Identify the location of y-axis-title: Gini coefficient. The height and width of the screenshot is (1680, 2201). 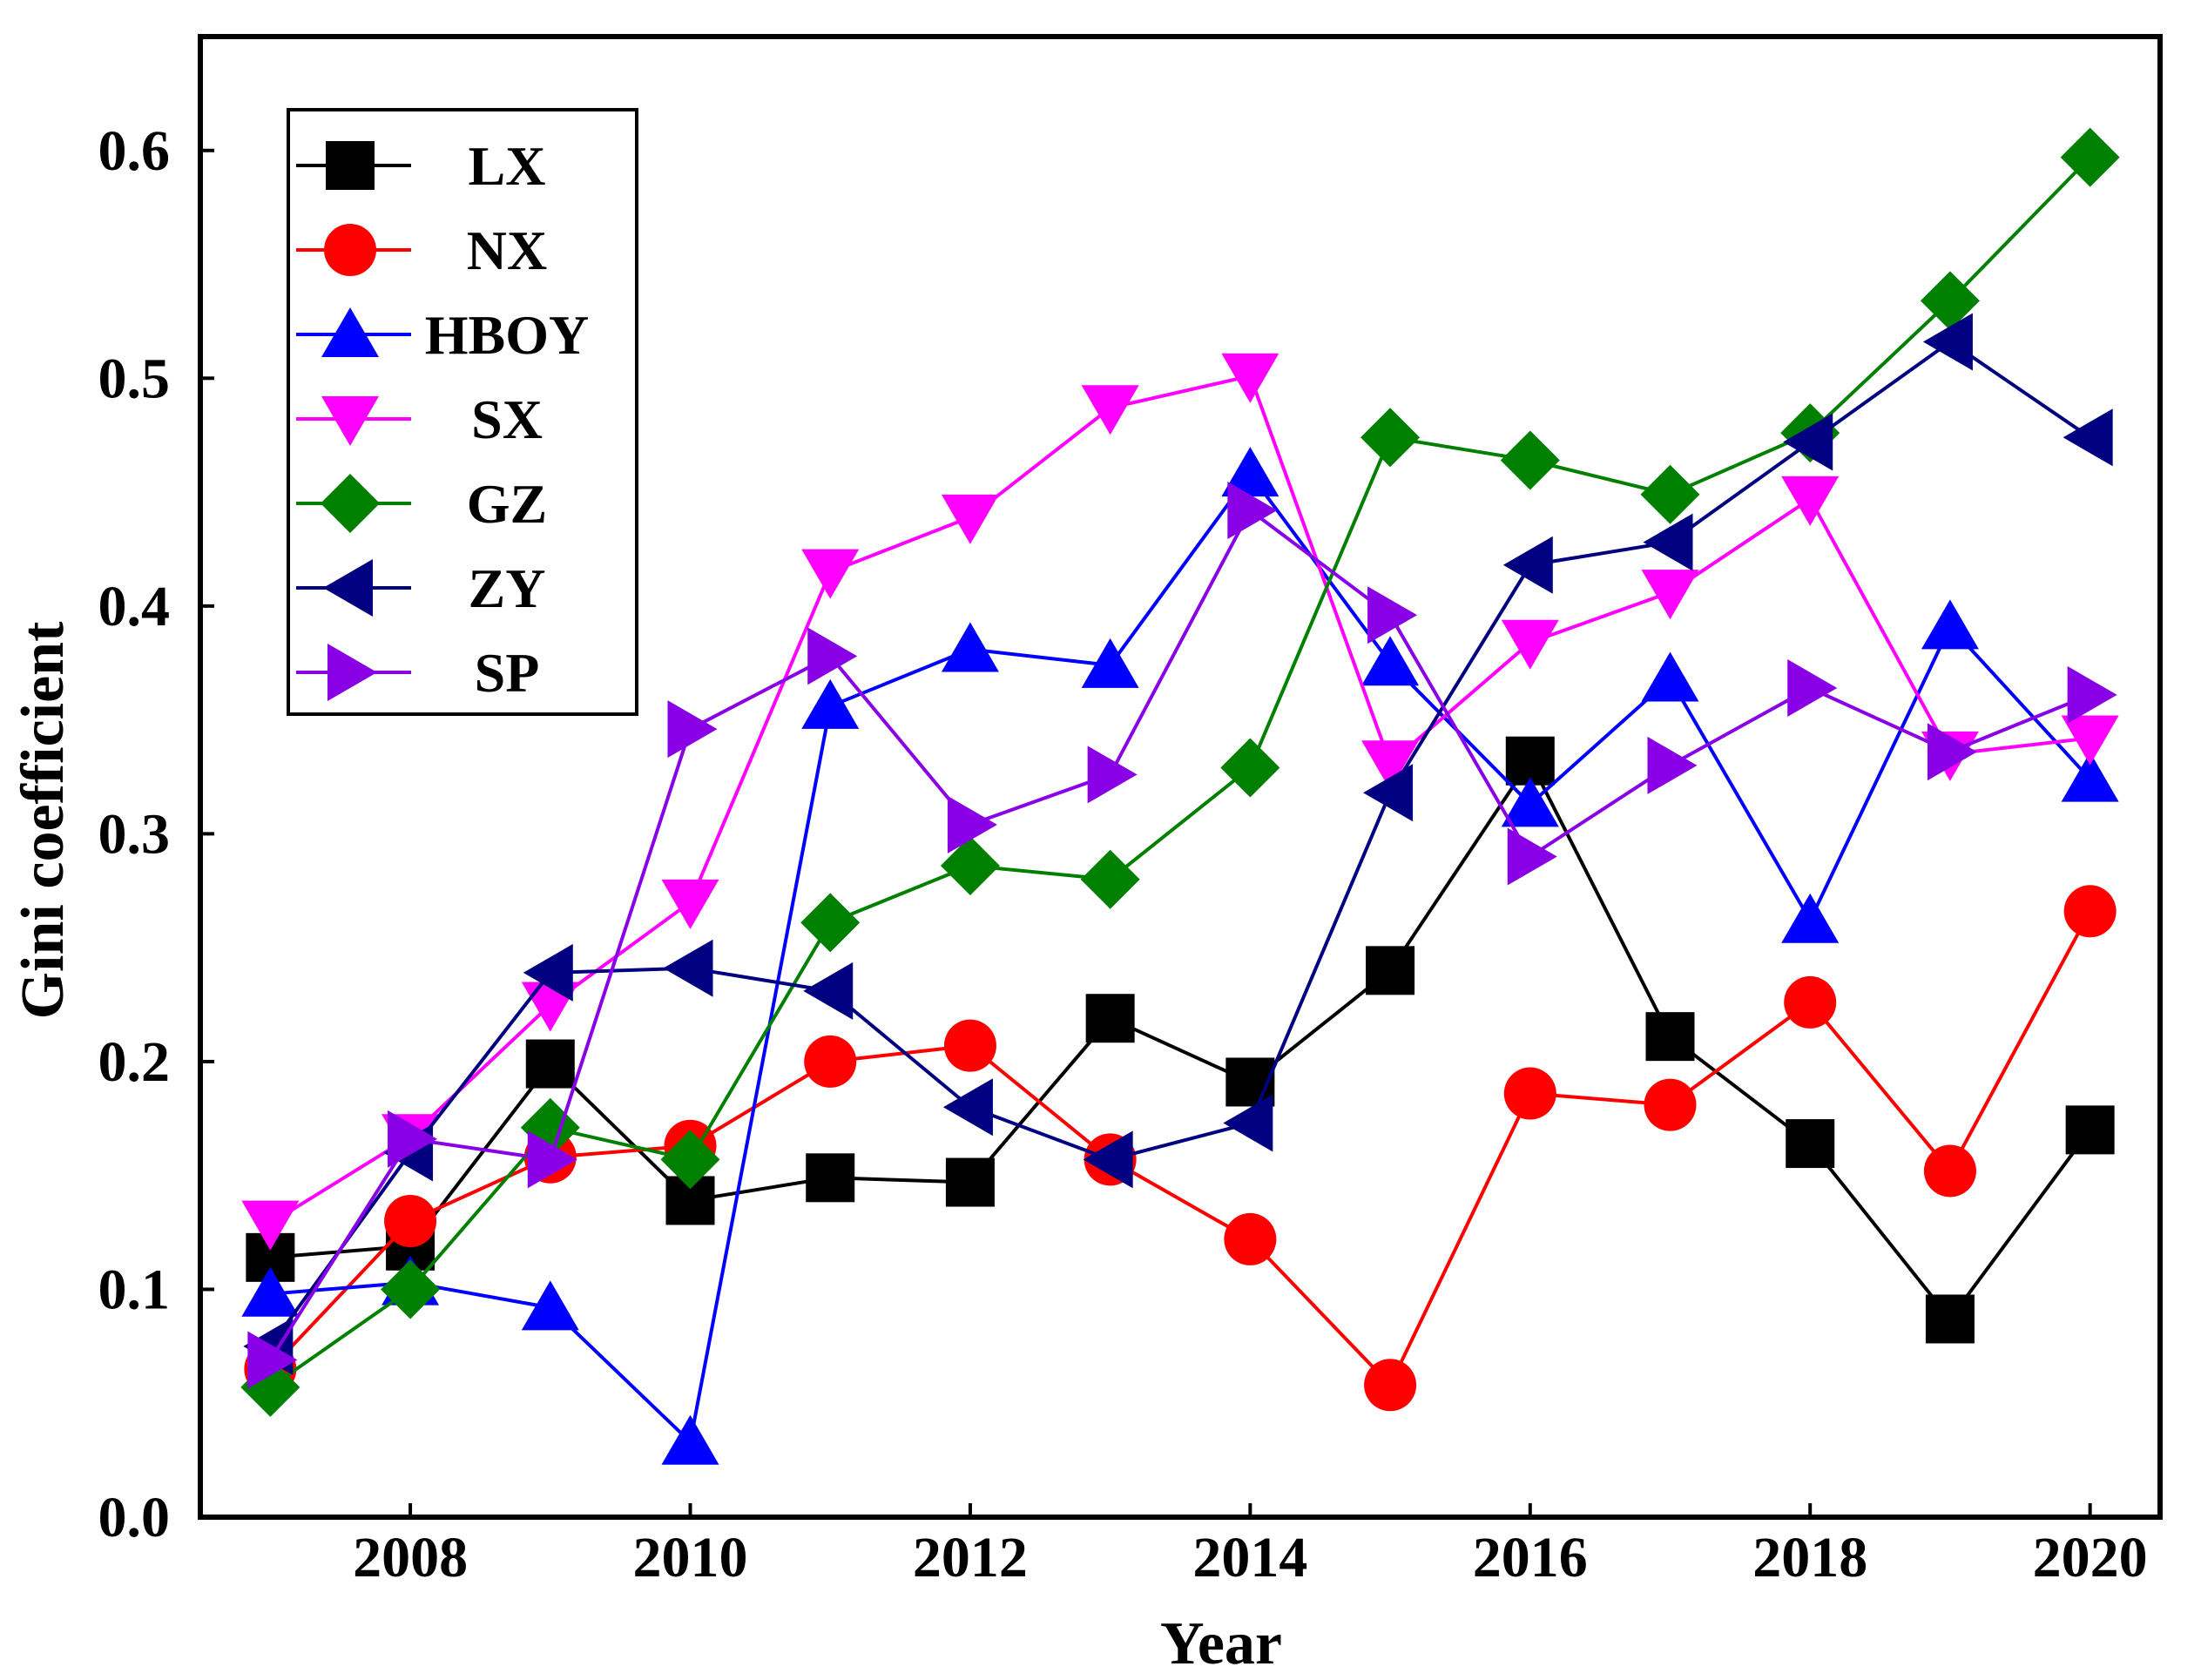
(44, 821).